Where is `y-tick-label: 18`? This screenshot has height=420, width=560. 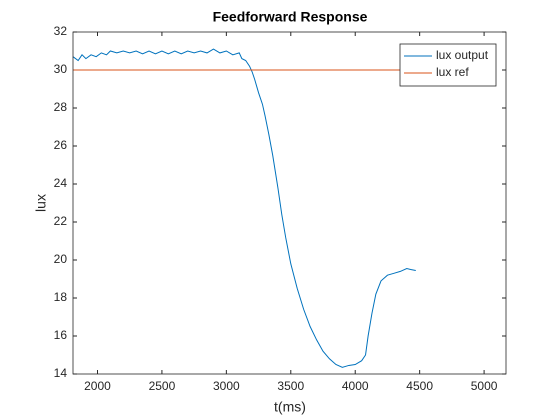
y-tick-label: 18 is located at coordinates (61, 297).